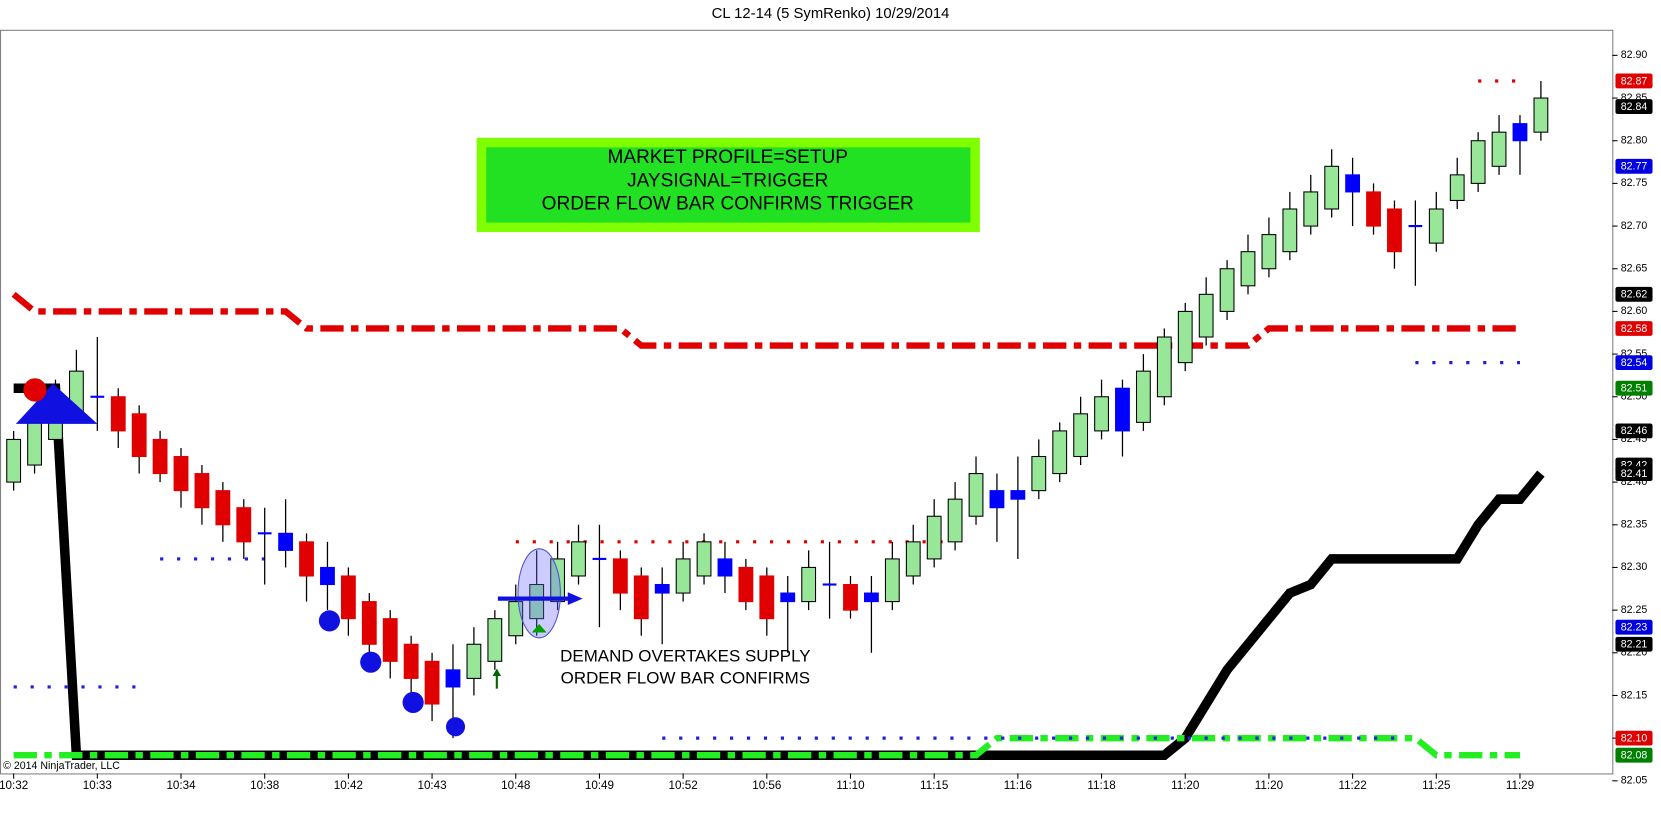  What do you see at coordinates (1634, 311) in the screenshot?
I see `y-tick-label: 82.60` at bounding box center [1634, 311].